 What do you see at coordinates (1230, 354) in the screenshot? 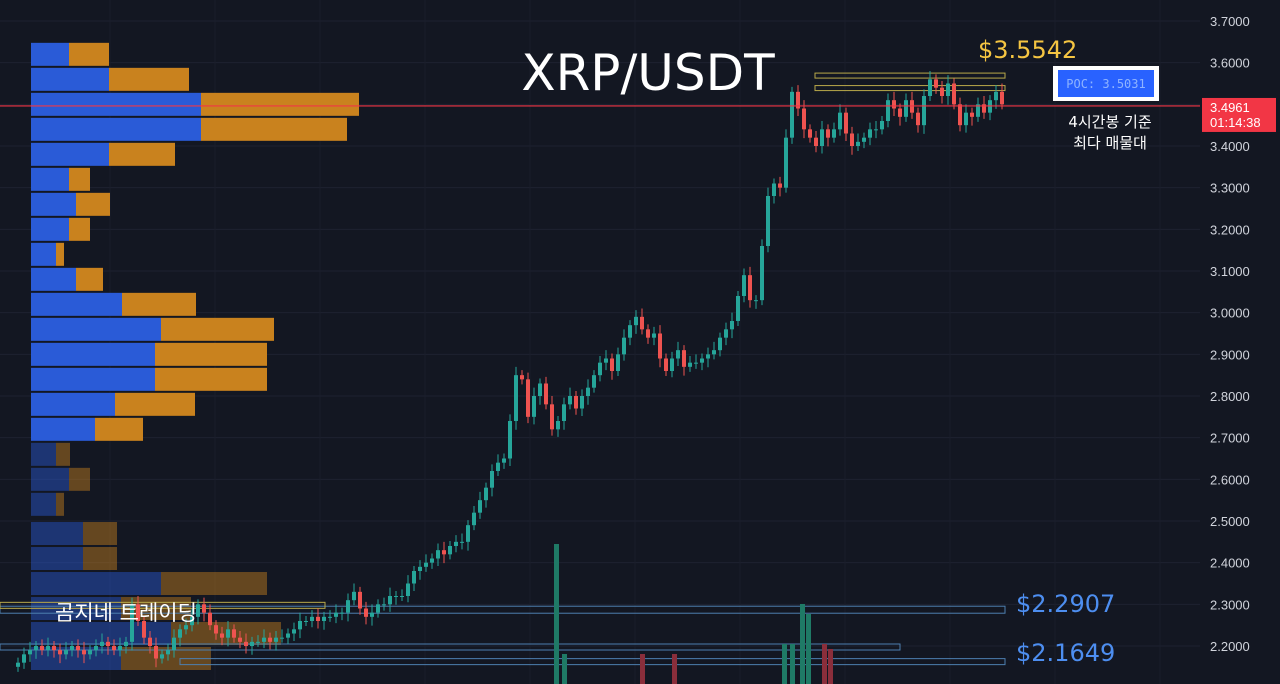
I see `price-tick-label: 2.9000` at bounding box center [1230, 354].